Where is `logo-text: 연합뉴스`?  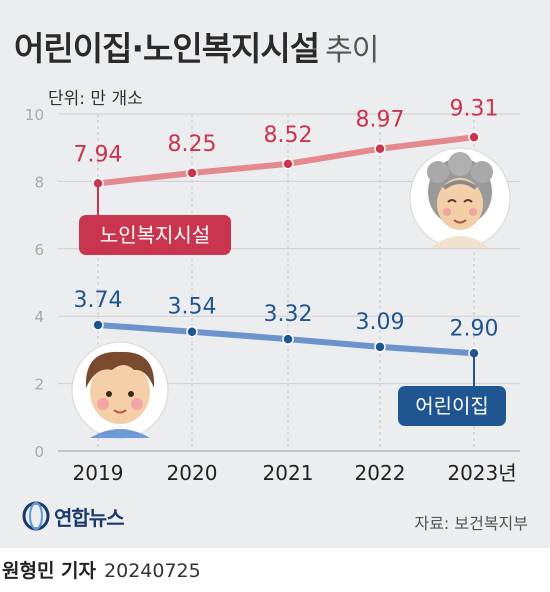
logo-text: 연합뉴스 is located at coordinates (89, 517).